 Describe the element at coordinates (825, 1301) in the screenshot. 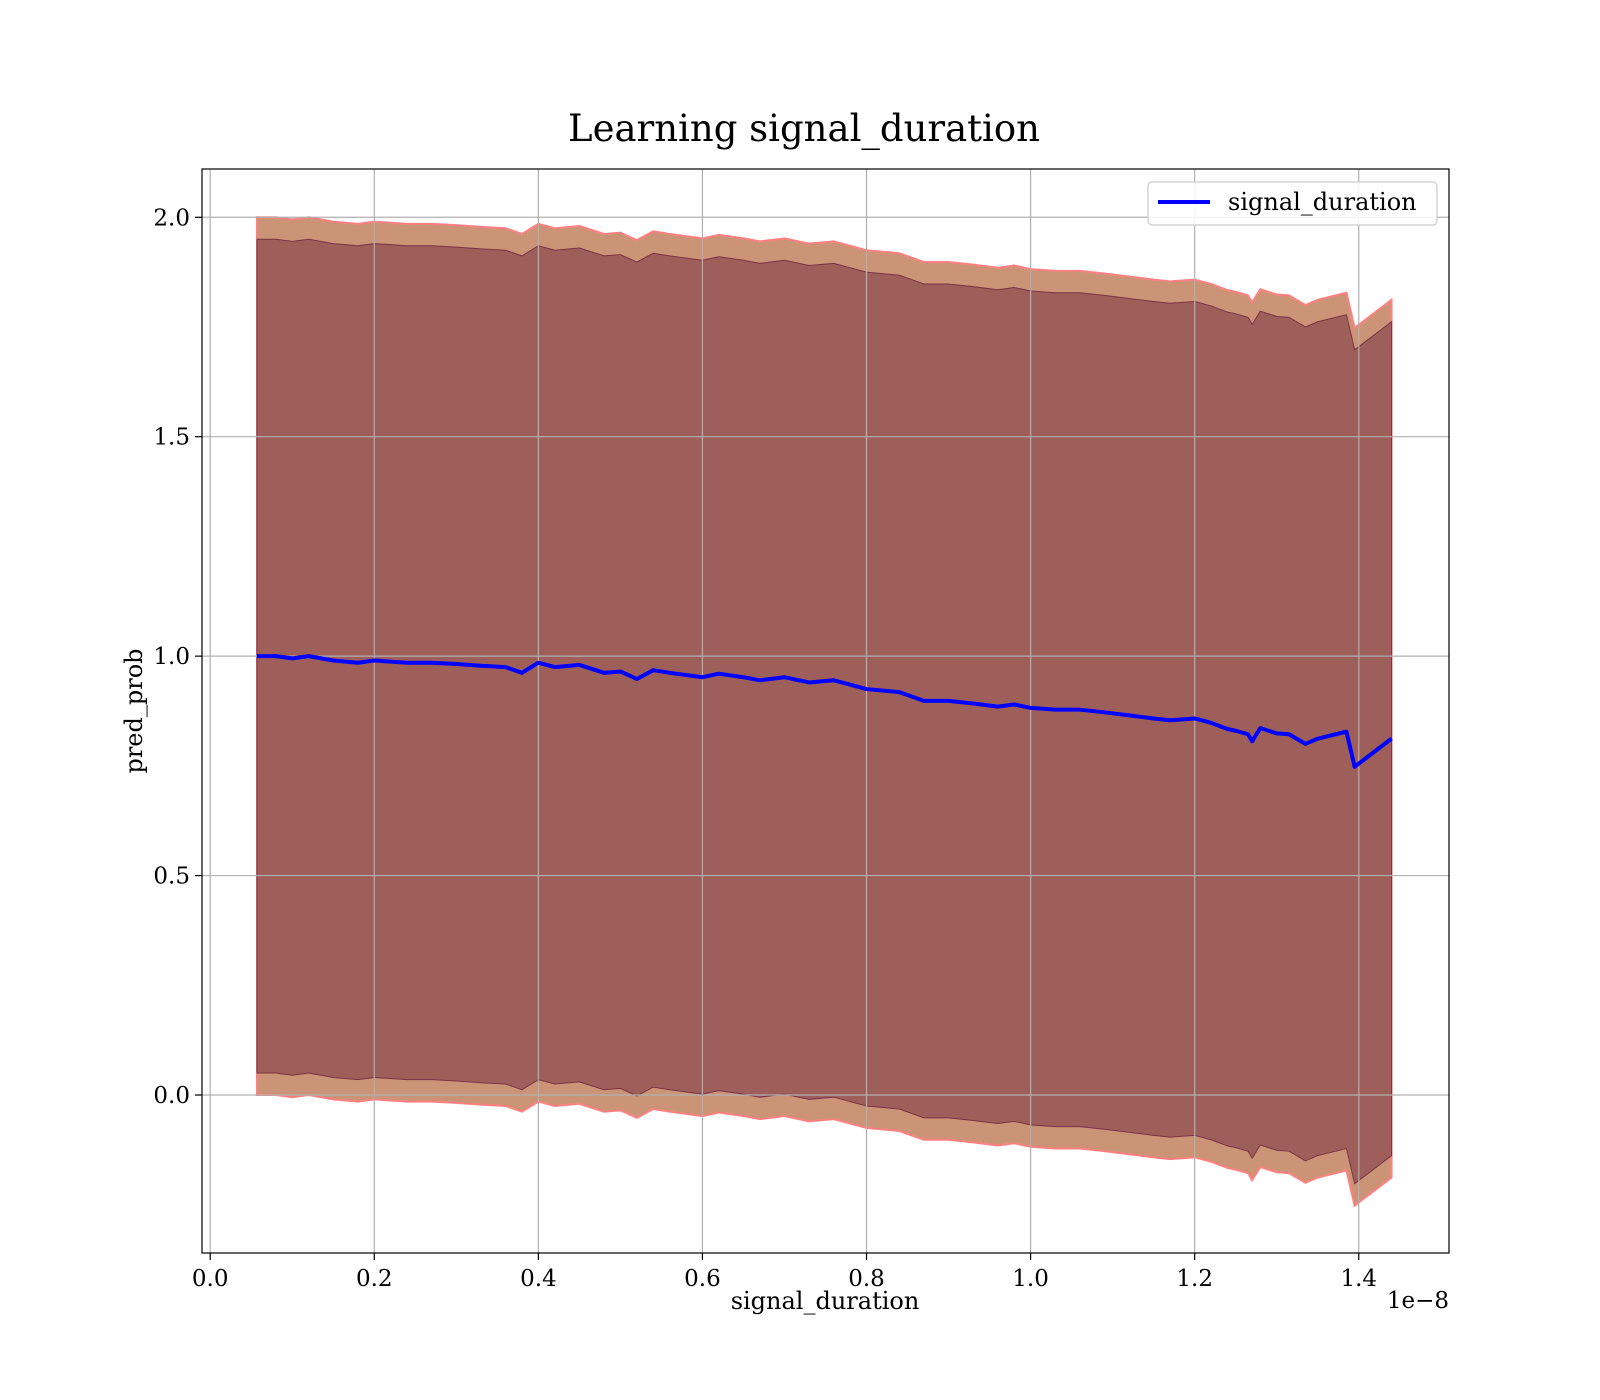

I see `x-axis-label: signal_duration` at that location.